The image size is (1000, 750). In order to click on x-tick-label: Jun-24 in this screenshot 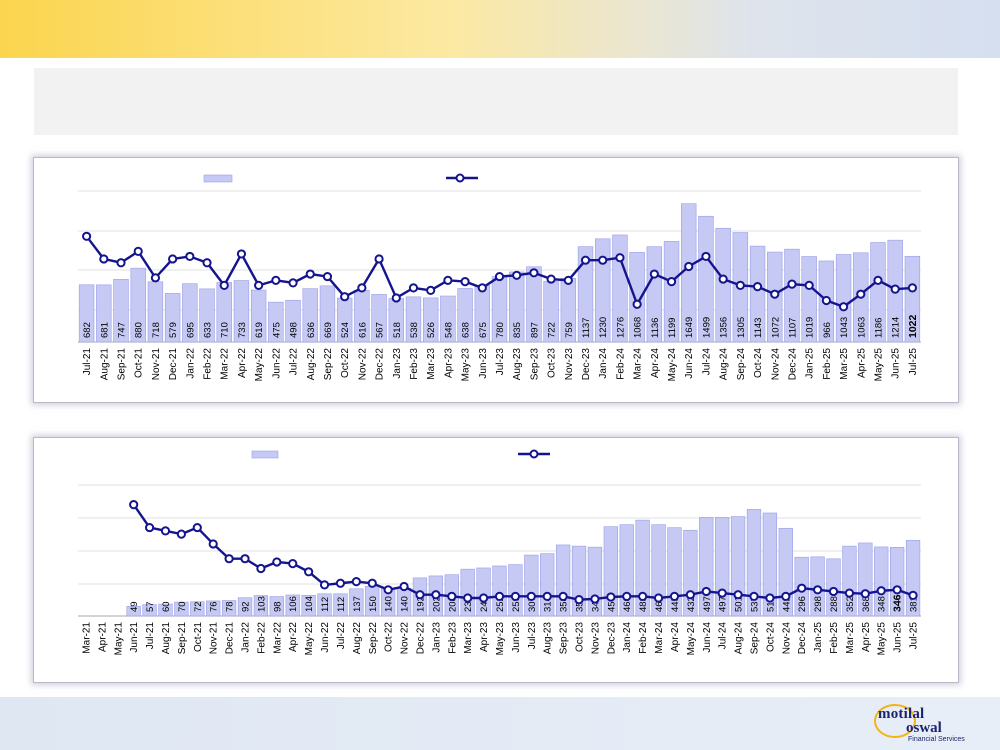, I will do `click(707, 637)`.